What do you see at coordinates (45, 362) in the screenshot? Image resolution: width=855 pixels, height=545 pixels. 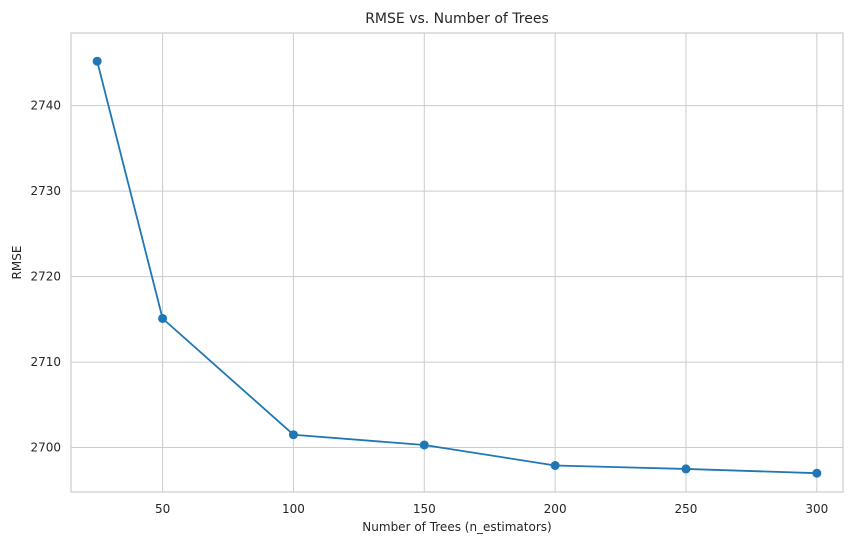 I see `y-tick-label: 2710` at bounding box center [45, 362].